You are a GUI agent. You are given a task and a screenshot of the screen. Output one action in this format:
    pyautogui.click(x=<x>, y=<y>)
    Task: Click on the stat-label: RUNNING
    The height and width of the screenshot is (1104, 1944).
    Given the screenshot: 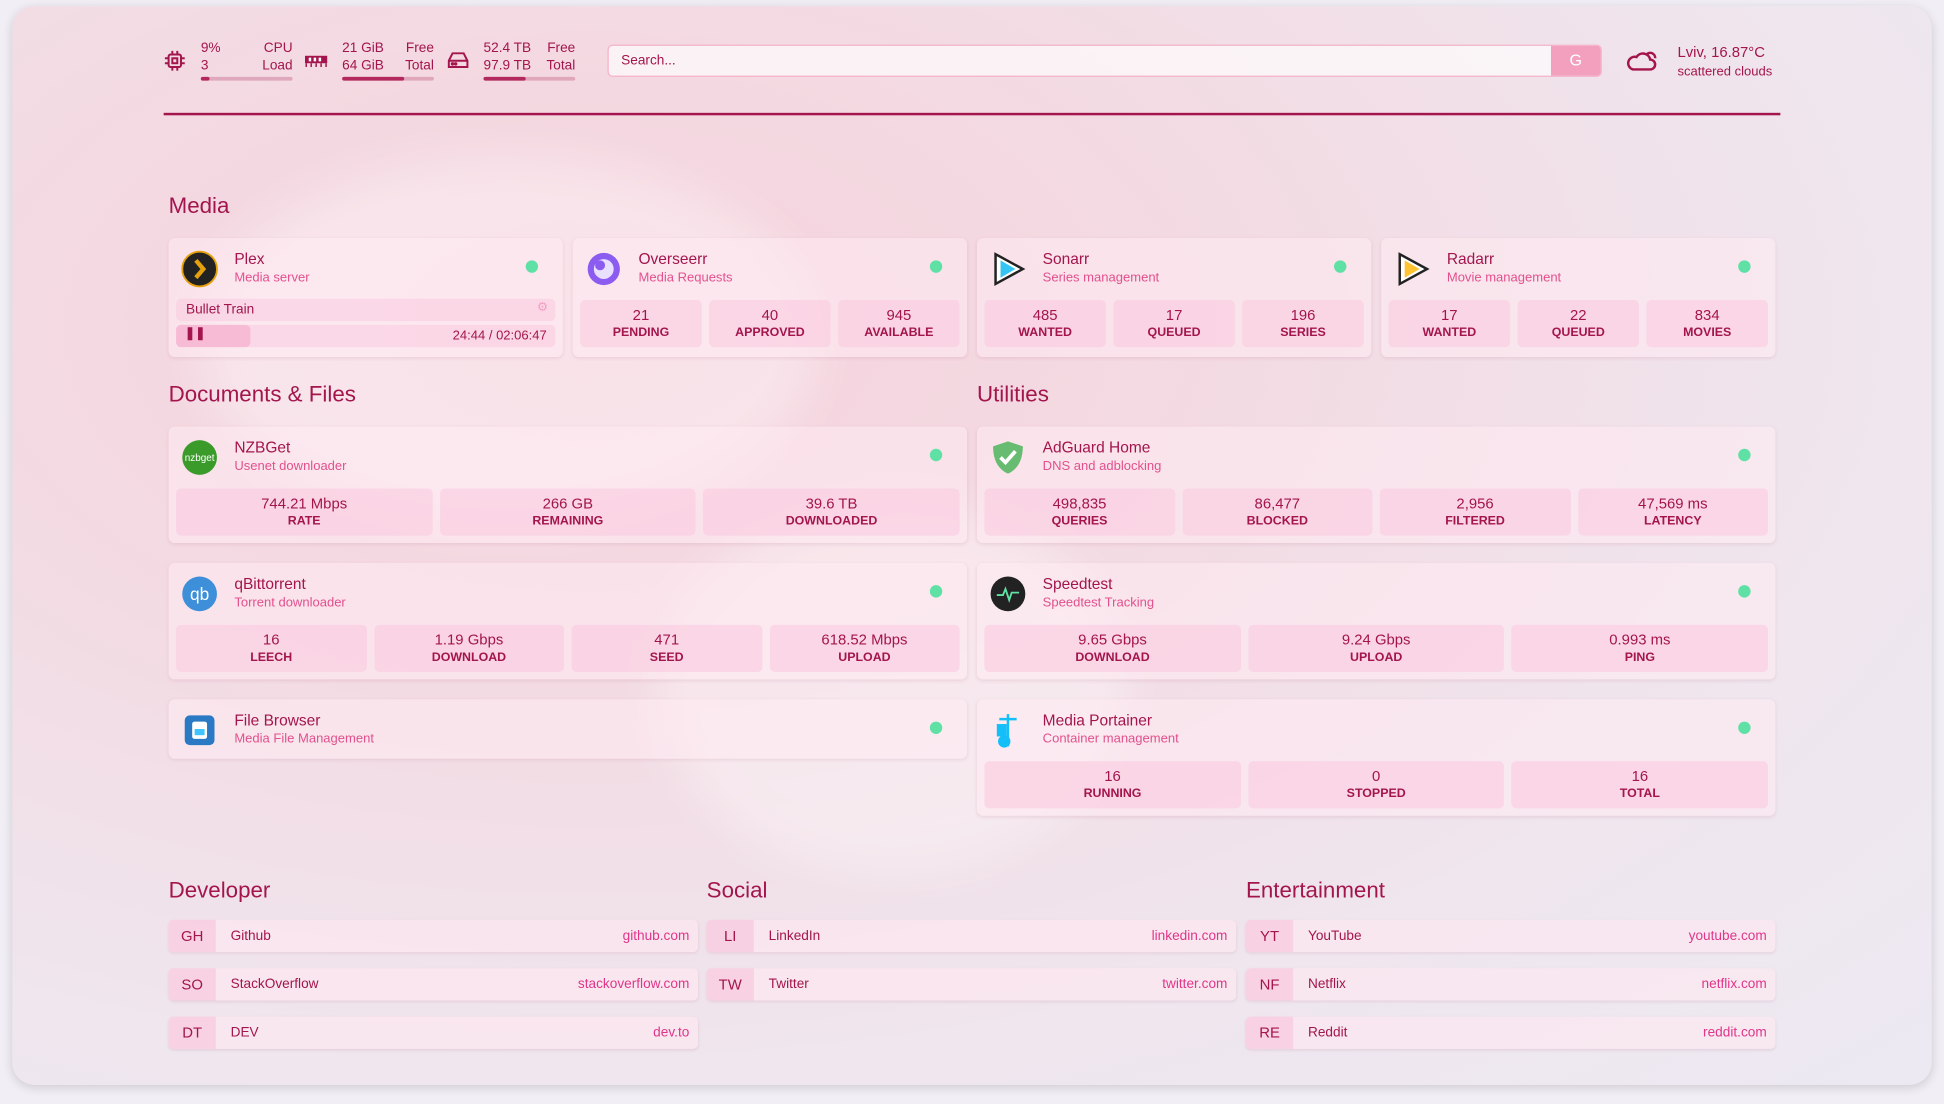 What is the action you would take?
    pyautogui.click(x=1112, y=794)
    